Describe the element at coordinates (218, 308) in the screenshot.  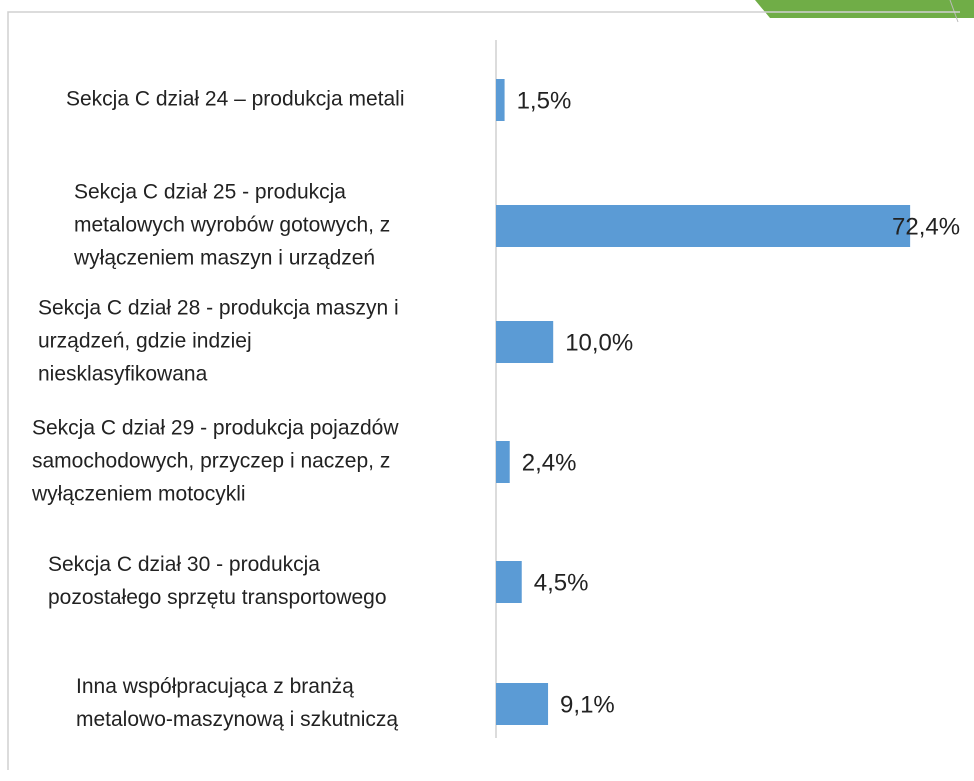
I see `category-label: Sekcja C dział 28 - produkcja maszyn i` at that location.